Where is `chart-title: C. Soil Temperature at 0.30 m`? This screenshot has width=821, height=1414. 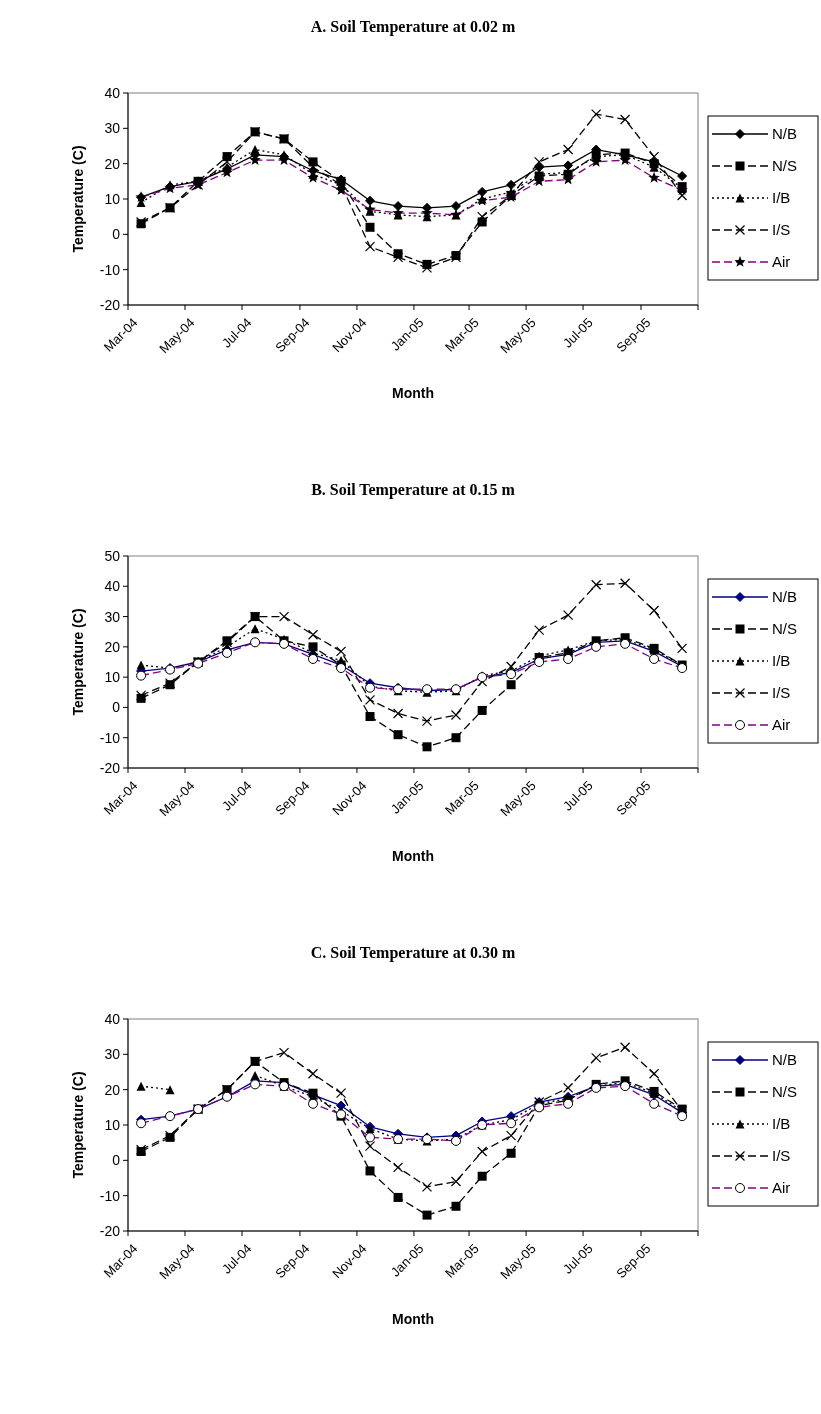 chart-title: C. Soil Temperature at 0.30 m is located at coordinates (413, 953).